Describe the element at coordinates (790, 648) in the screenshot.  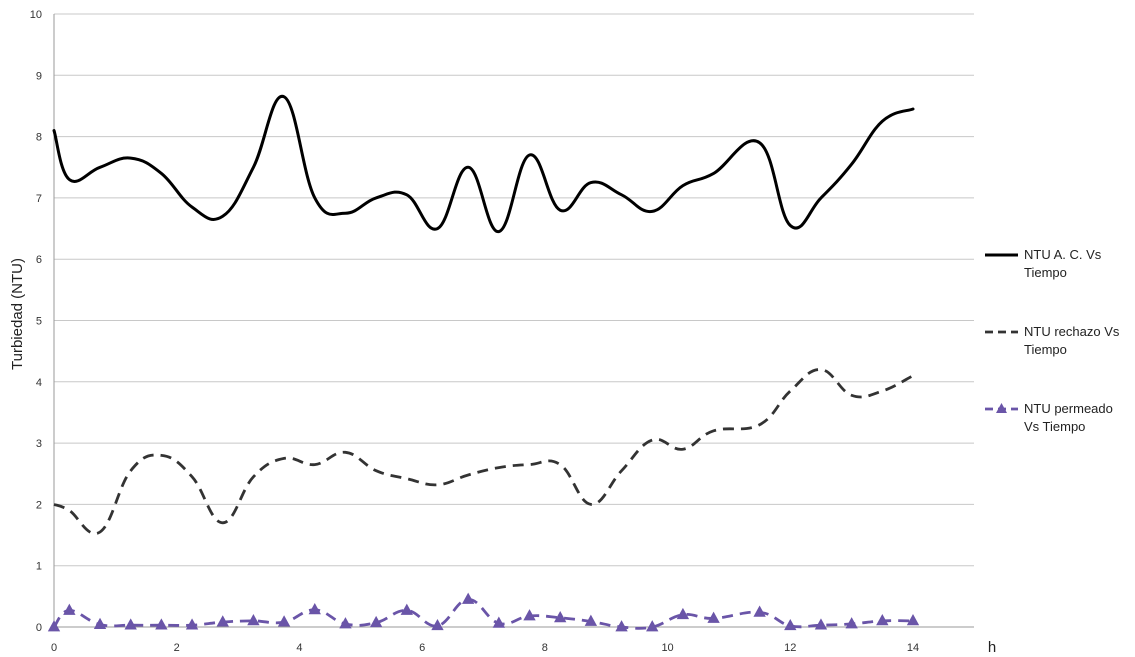
I see `x-tick-label: 12` at that location.